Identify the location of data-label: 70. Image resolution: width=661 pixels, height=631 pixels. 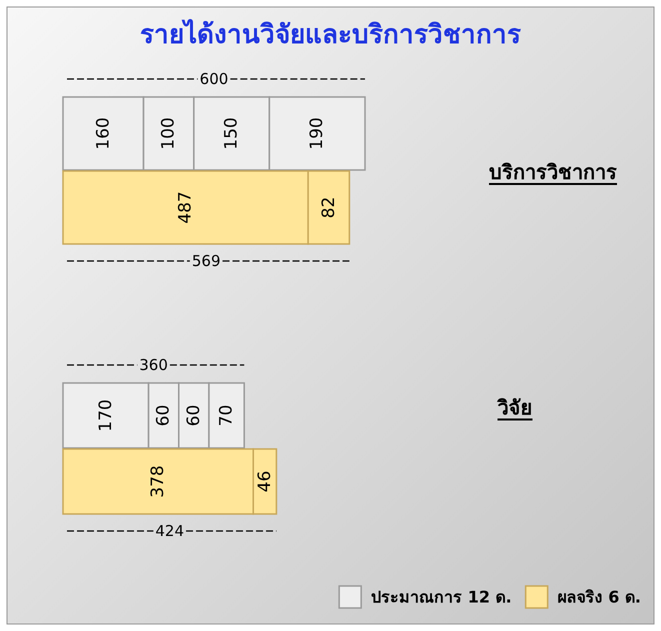
(226, 415).